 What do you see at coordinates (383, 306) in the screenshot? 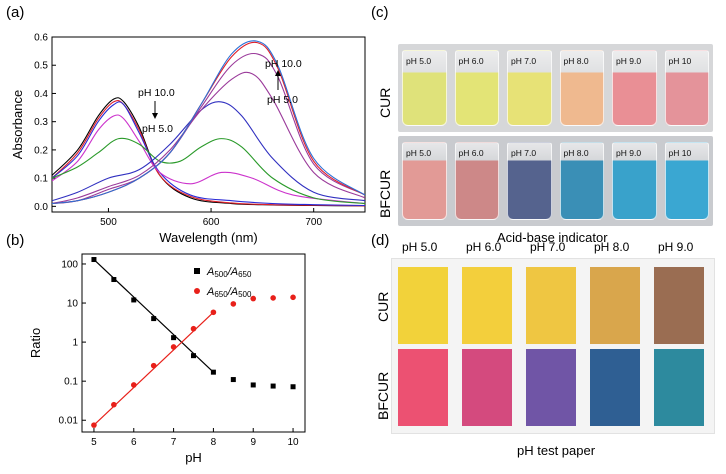
I see `paper-row-label-cur: CUR` at bounding box center [383, 306].